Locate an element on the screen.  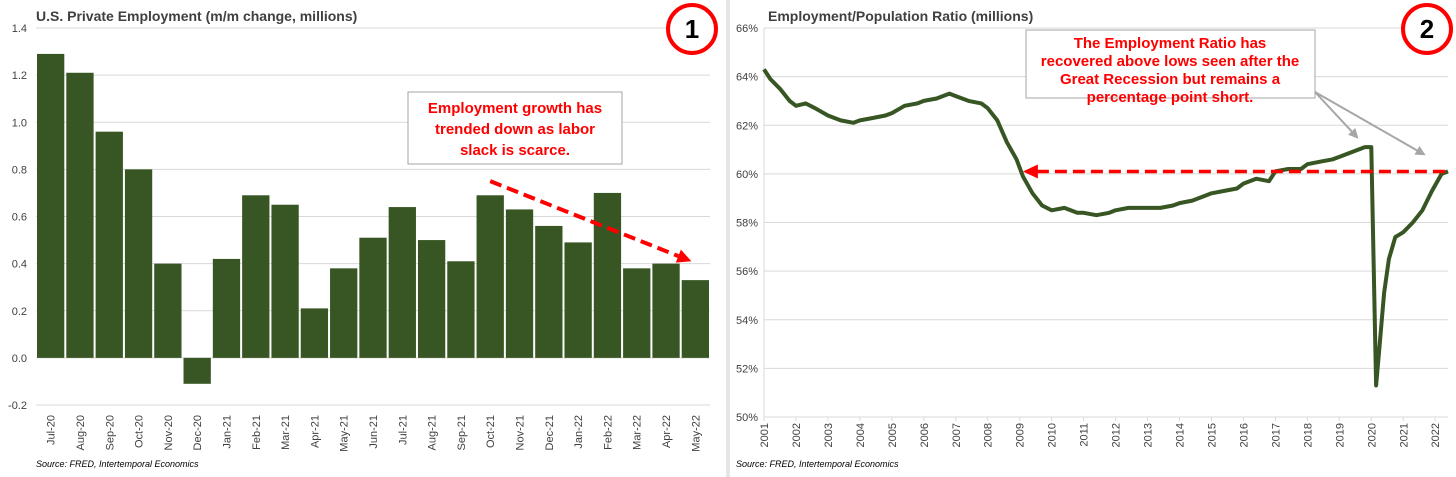
x-tick-label: Jun-21 is located at coordinates (374, 432).